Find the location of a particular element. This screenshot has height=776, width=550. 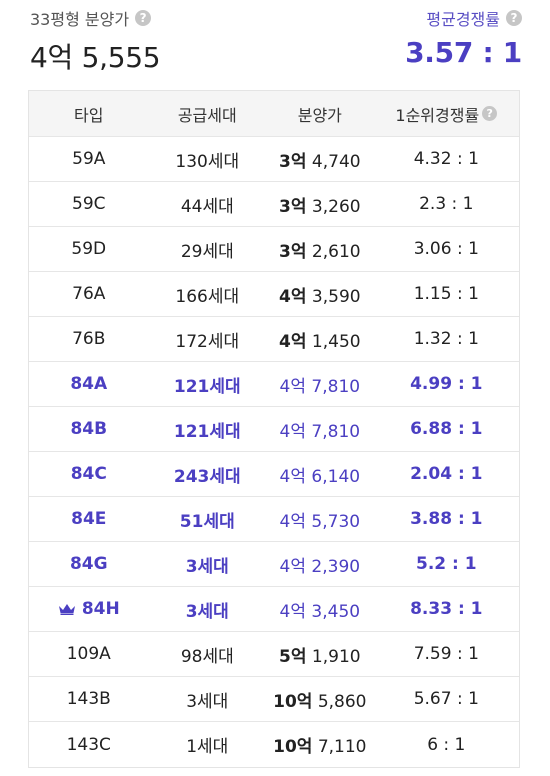

price-rest: 2,610 is located at coordinates (336, 251).